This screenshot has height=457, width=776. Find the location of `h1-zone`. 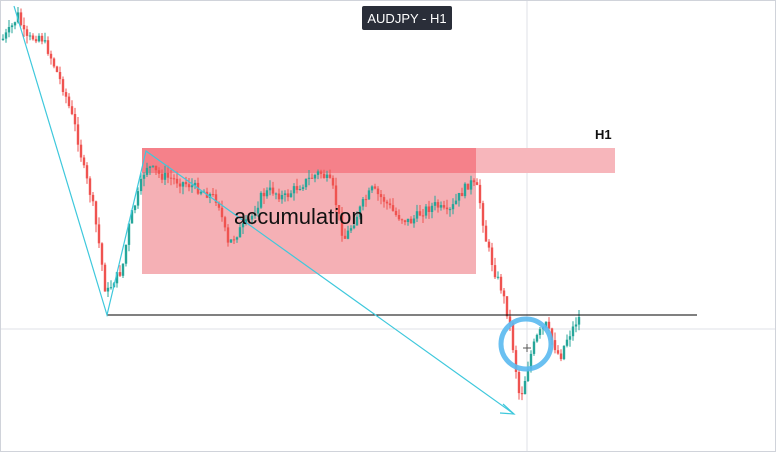

h1-zone is located at coordinates (545, 160).